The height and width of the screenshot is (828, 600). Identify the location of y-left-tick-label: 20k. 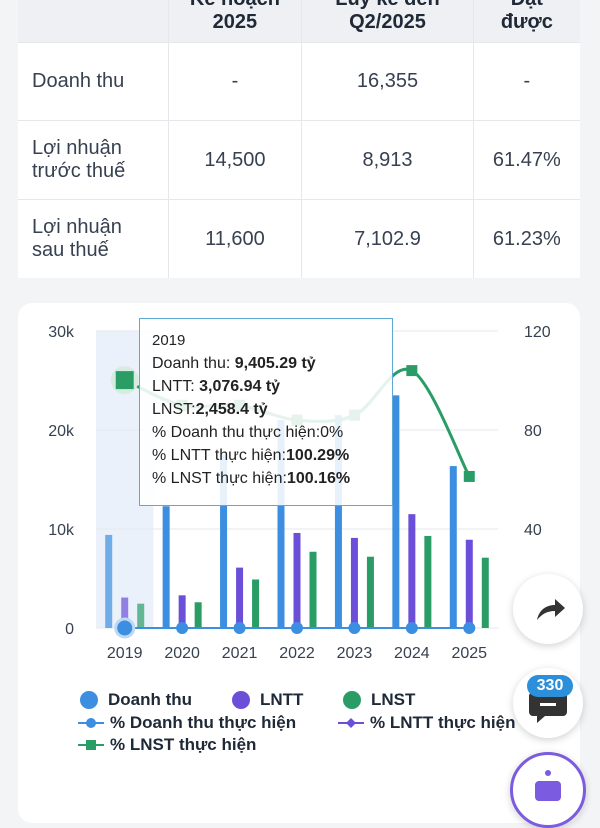
(61, 431).